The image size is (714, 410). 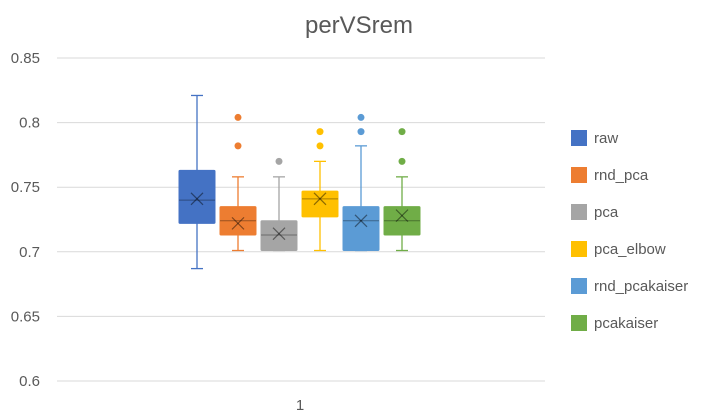 I want to click on y-tick-label: 0.85, so click(x=25, y=58).